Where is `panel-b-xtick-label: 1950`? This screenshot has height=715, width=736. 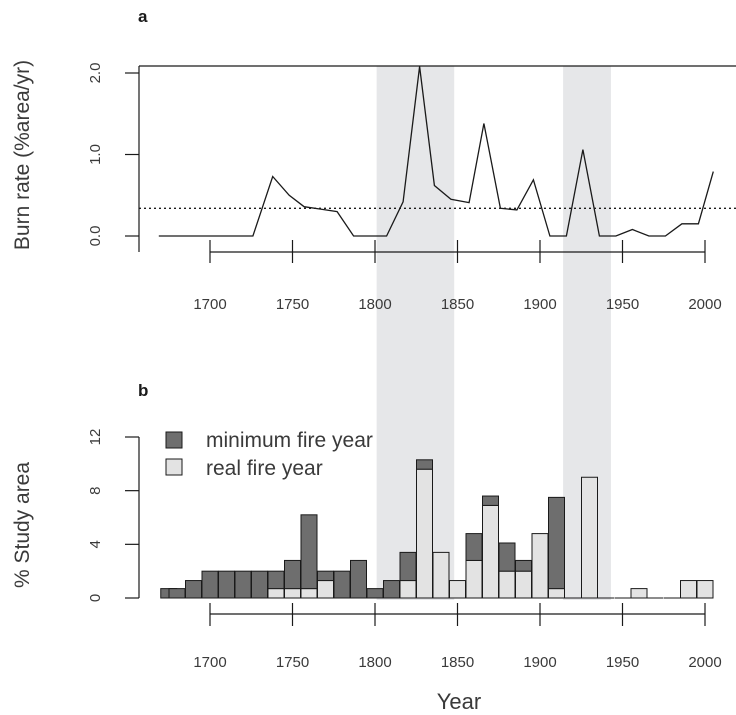 panel-b-xtick-label: 1950 is located at coordinates (622, 662).